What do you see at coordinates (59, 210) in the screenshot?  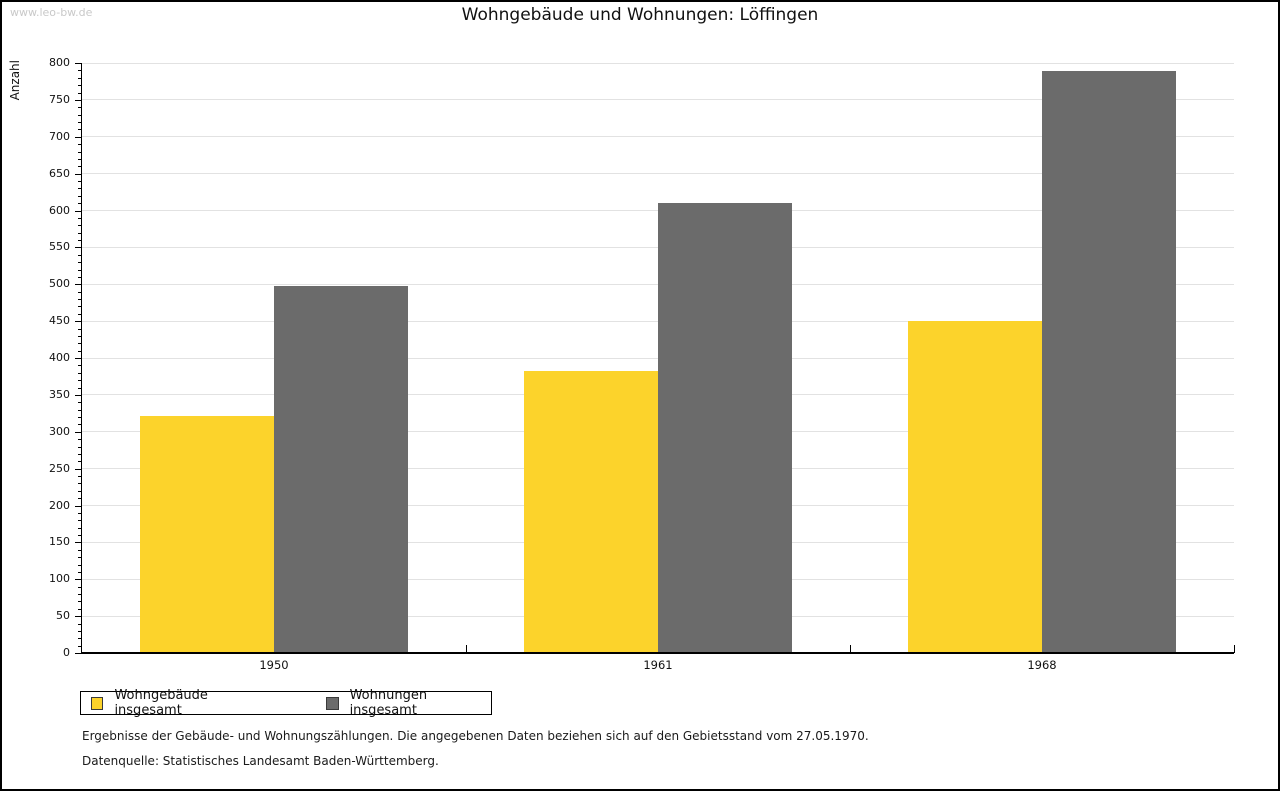 I see `y-tick-label-600: 600` at bounding box center [59, 210].